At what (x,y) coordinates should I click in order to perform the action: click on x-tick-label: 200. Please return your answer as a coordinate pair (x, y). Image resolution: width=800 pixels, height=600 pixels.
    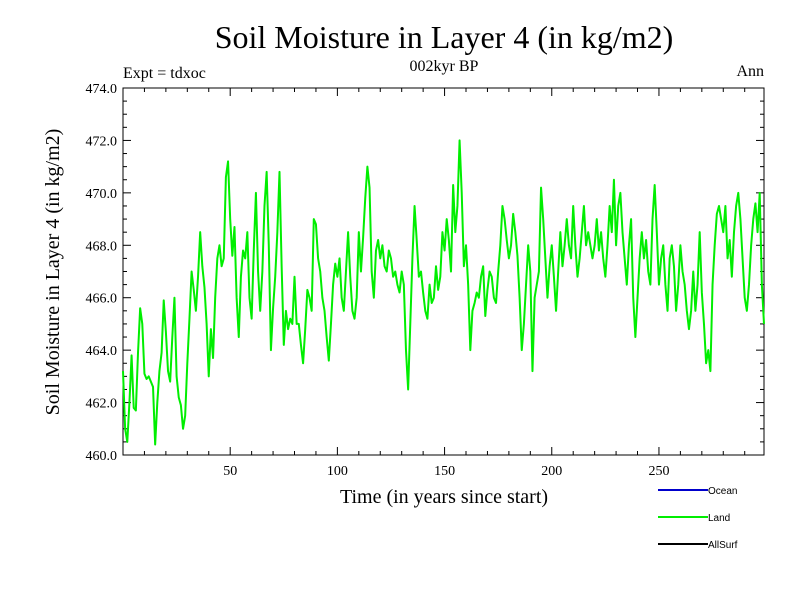
    Looking at the image, I should click on (551, 471).